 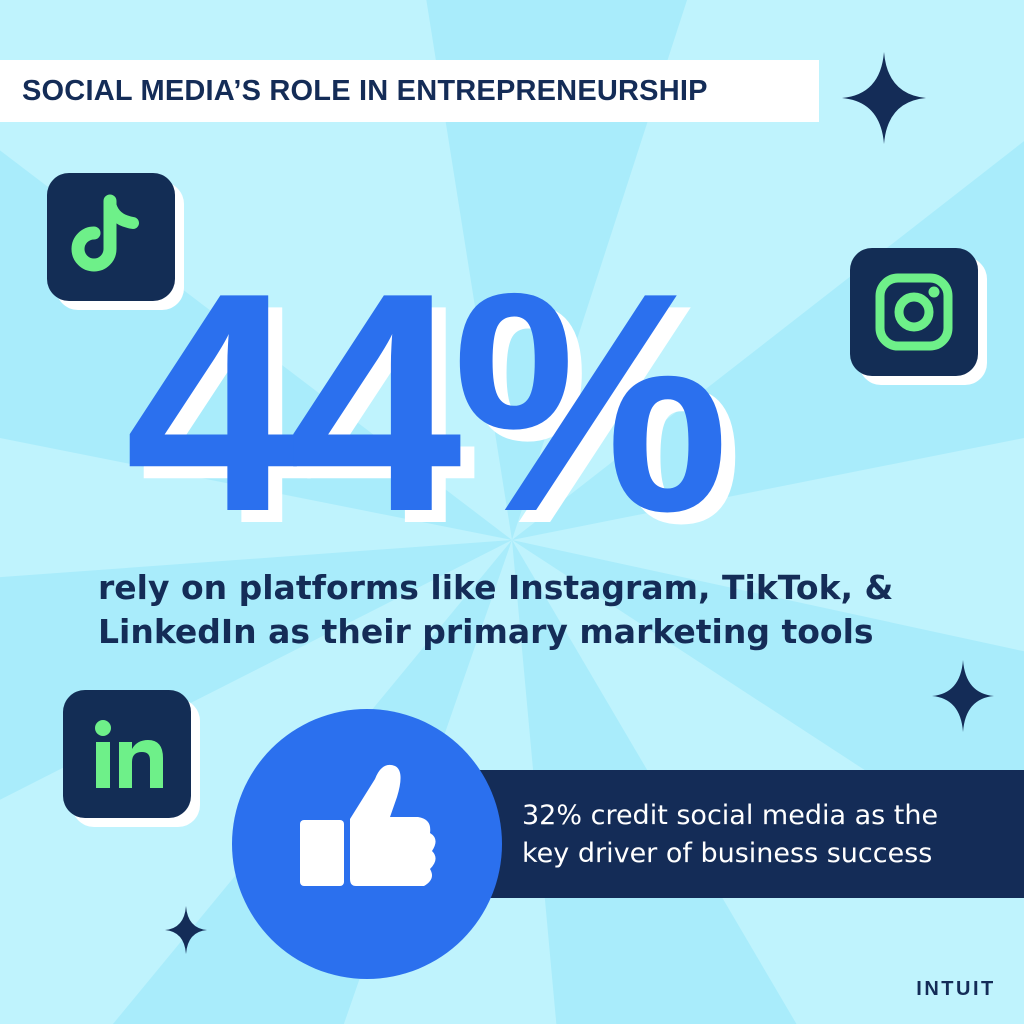 I want to click on page-title: SOCIAL MEDIA’S ROLE IN ENTREPRENEURSHIP, so click(x=365, y=91).